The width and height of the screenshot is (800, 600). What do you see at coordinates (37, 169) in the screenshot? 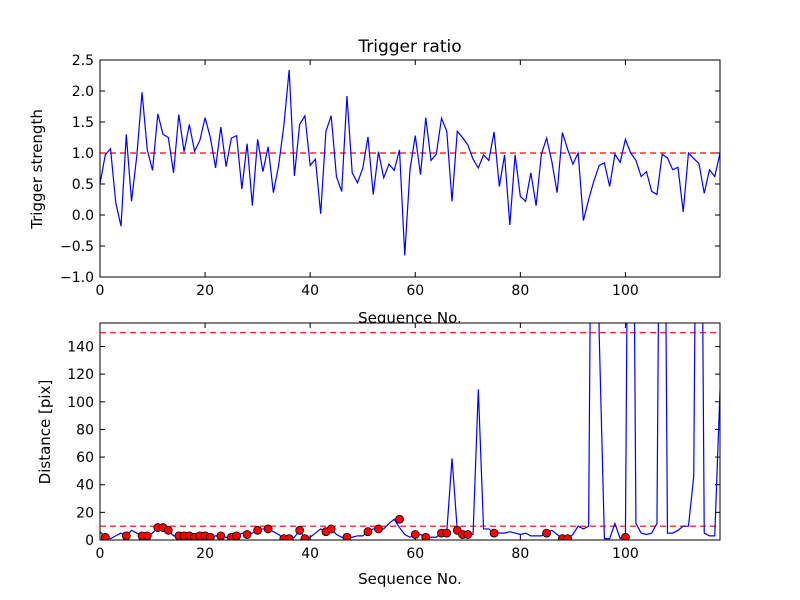
I see `y-axis-label: Trigger strength` at bounding box center [37, 169].